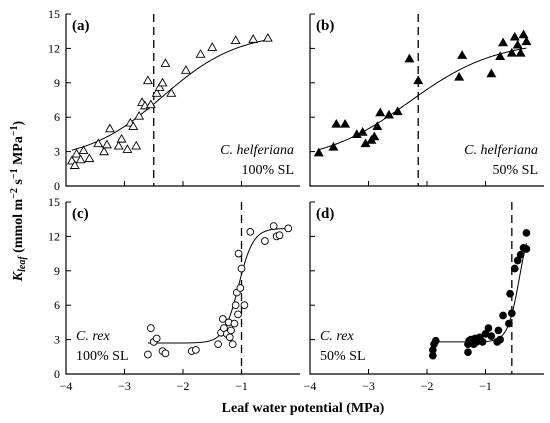  What do you see at coordinates (57, 152) in the screenshot?
I see `y-tick-label: 3` at bounding box center [57, 152].